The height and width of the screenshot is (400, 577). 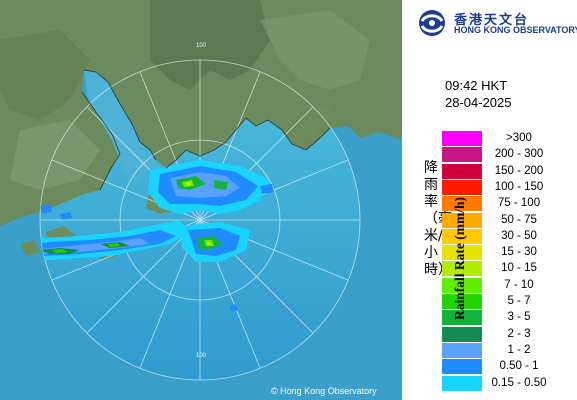 I want to click on legend-title-chinese: 降雨率（毫米/小時）, so click(x=438, y=219).